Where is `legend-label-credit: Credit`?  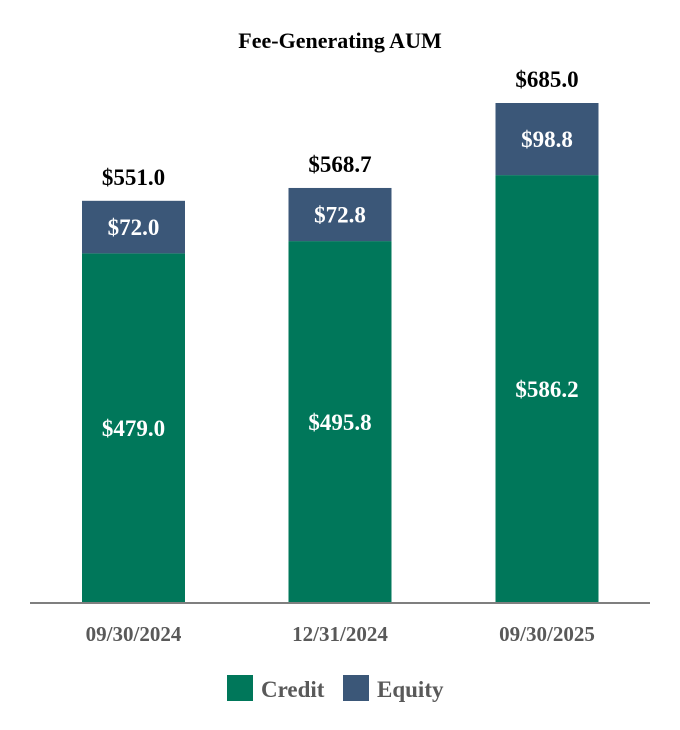
legend-label-credit: Credit is located at coordinates (293, 689).